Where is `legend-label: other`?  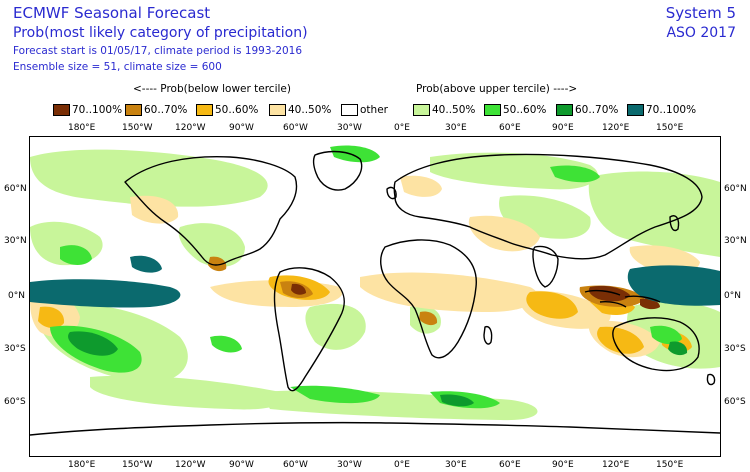
legend-label: other is located at coordinates (374, 110).